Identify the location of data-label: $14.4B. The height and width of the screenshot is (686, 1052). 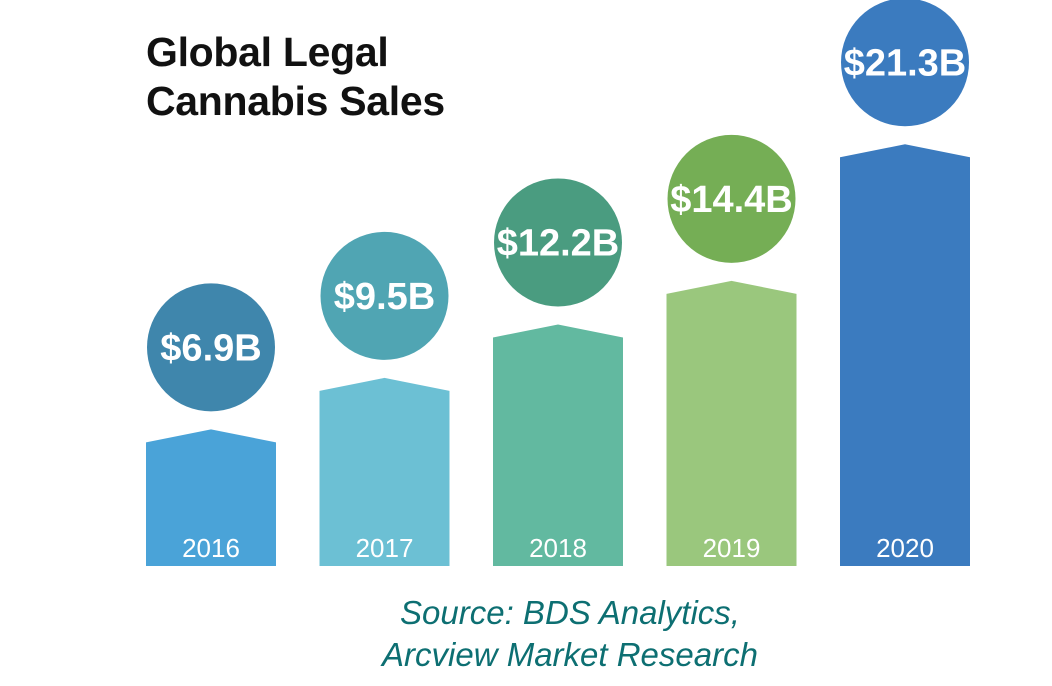
(731, 200).